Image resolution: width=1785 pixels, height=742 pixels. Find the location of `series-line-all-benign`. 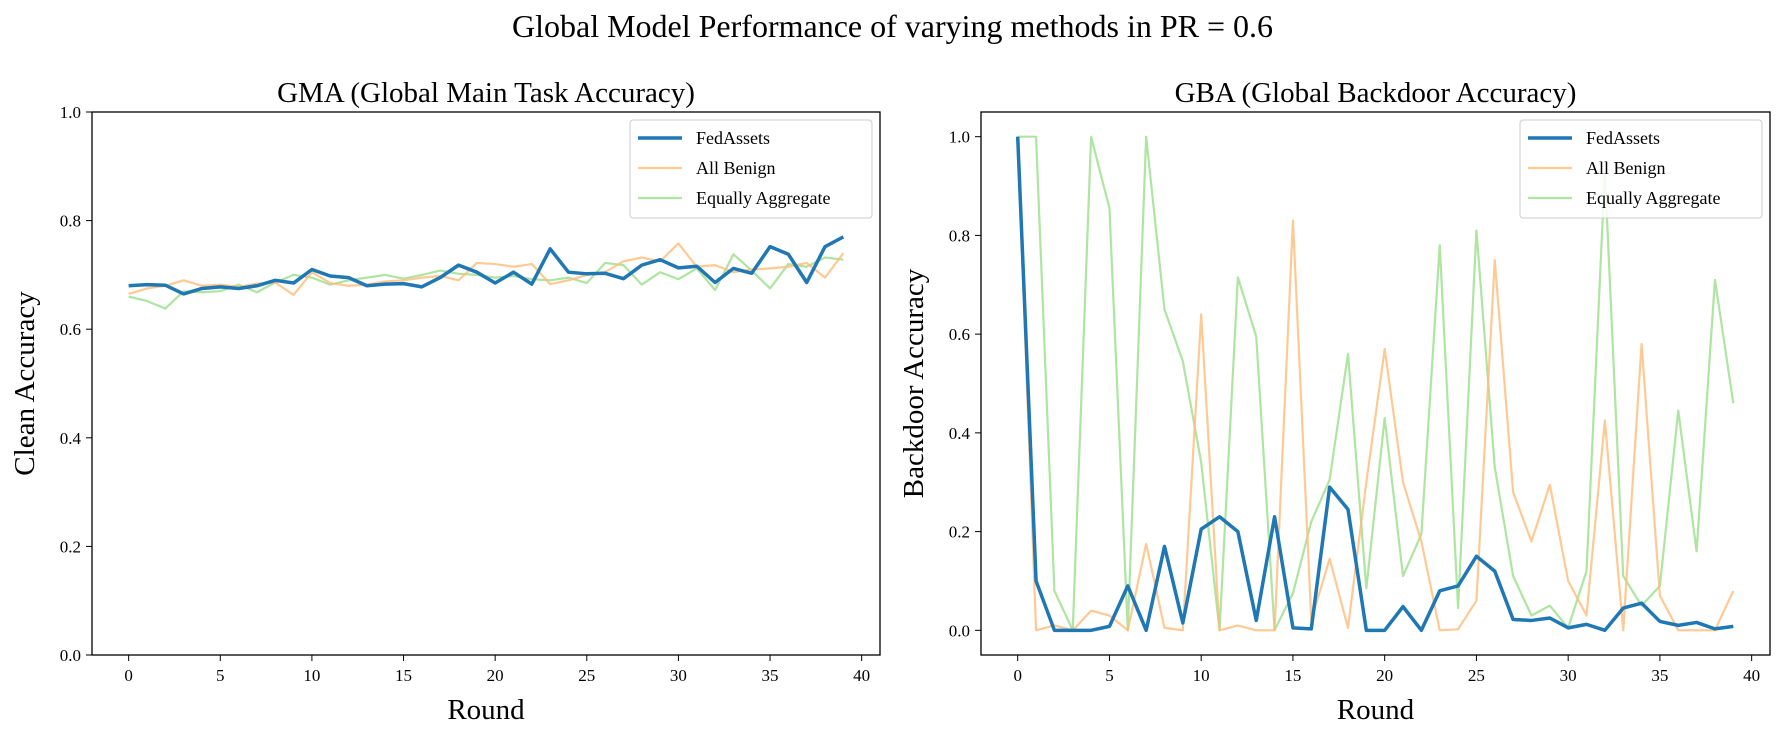

series-line-all-benign is located at coordinates (486, 269).